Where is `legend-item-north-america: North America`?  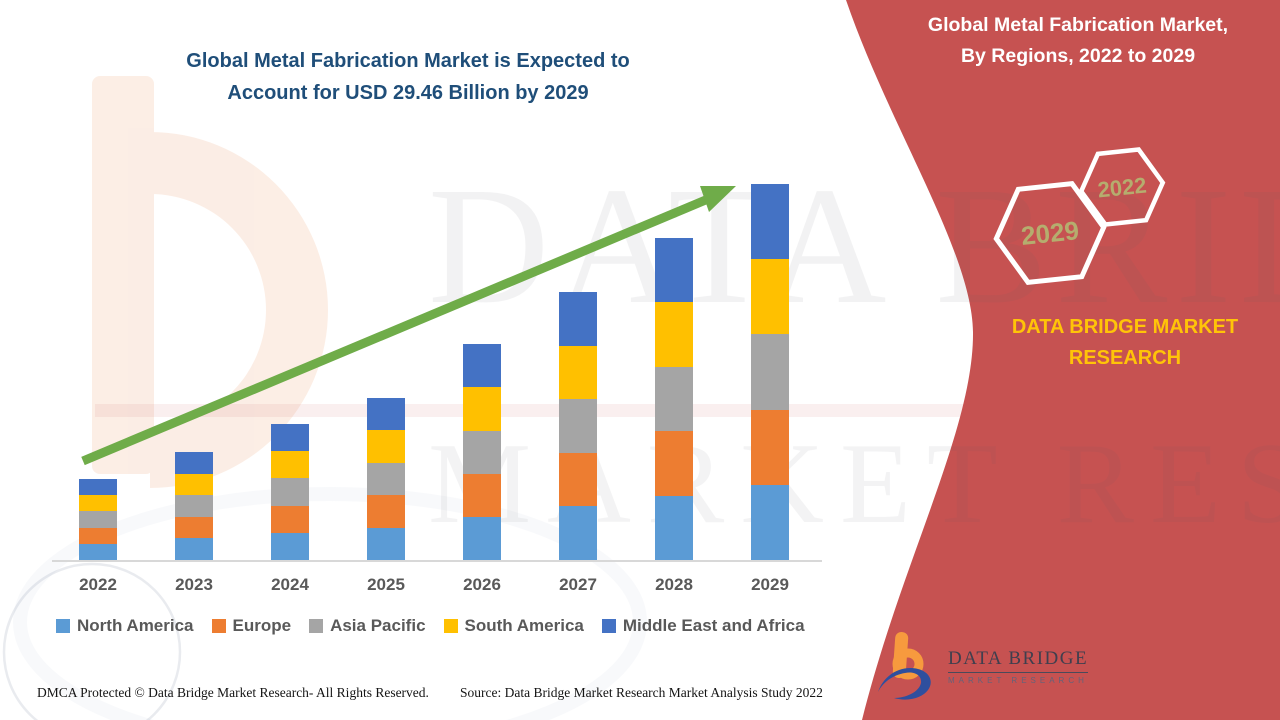 legend-item-north-america: North America is located at coordinates (125, 626).